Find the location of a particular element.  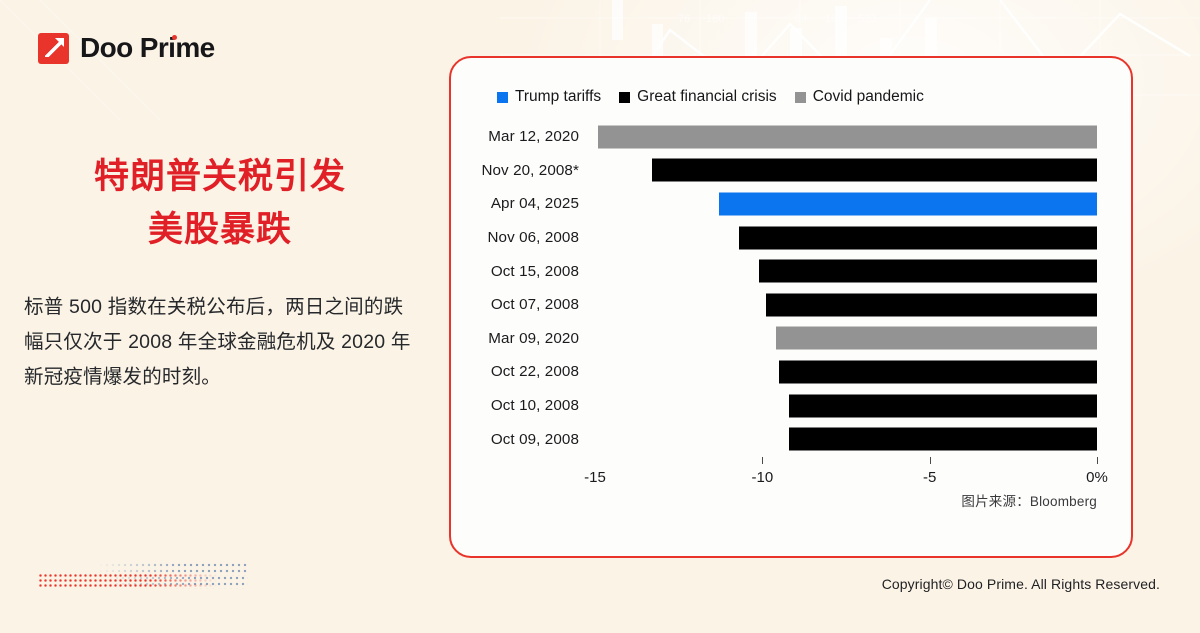

legend-label: Trump tariffs is located at coordinates (558, 96).